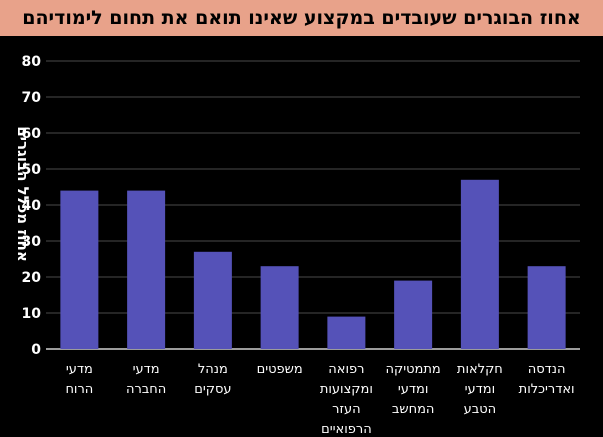 The image size is (603, 437). I want to click on category-label: העזר, so click(346, 409).